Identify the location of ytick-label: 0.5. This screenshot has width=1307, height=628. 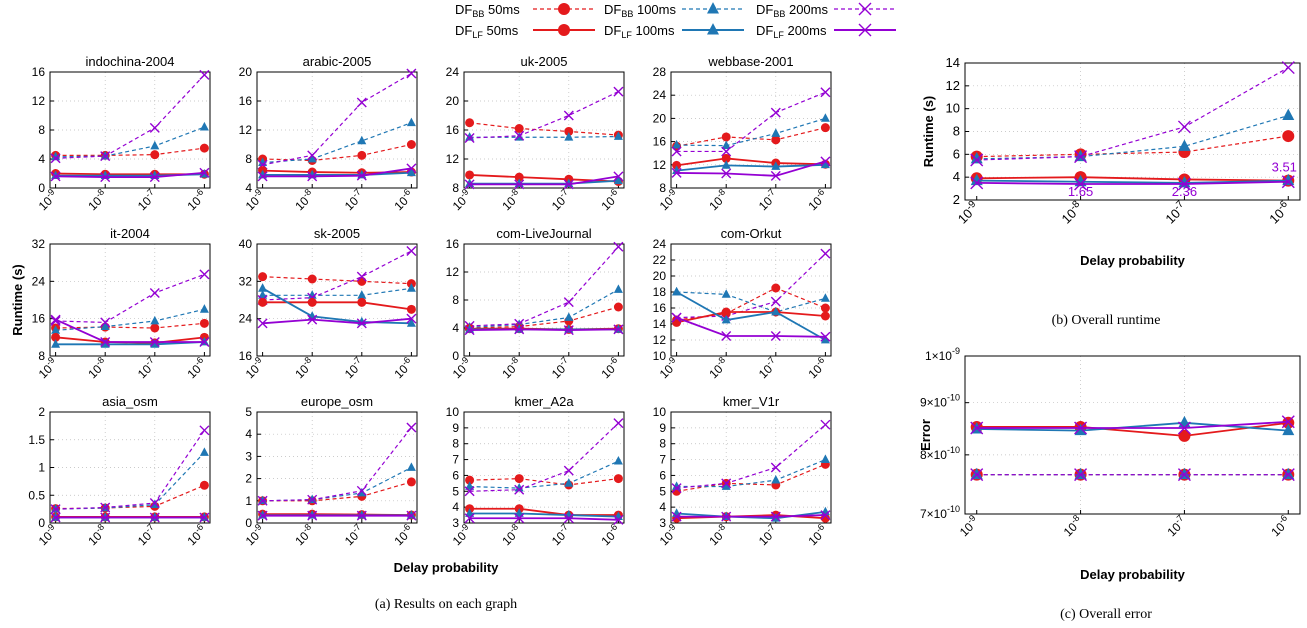
(36, 495).